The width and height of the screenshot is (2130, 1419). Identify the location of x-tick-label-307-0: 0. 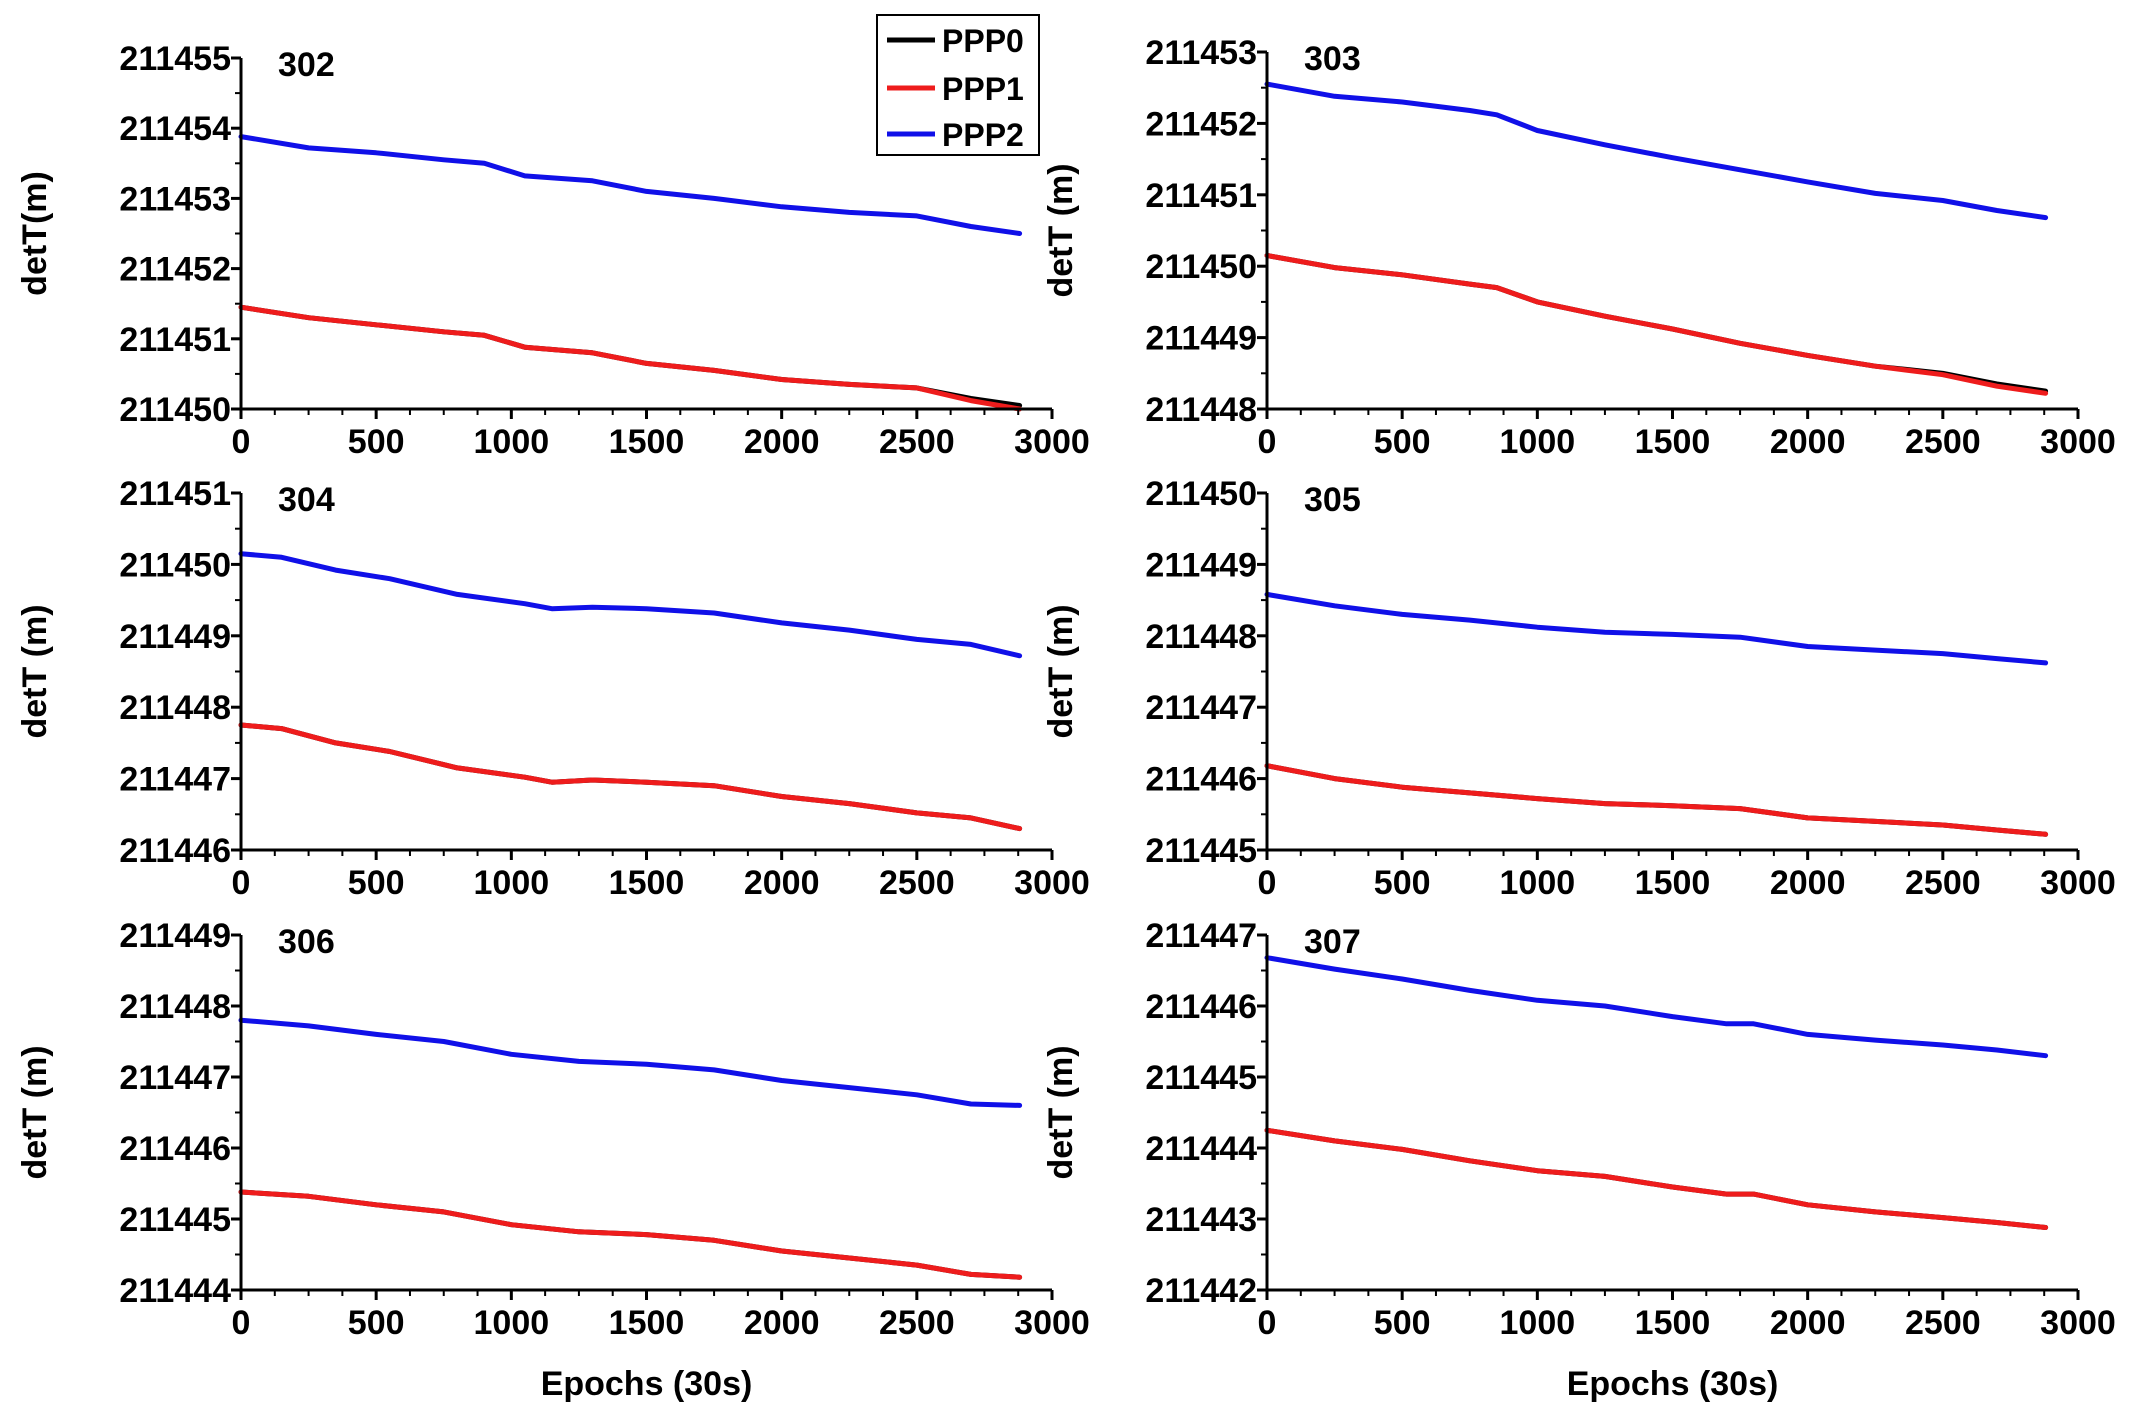
(1267, 1323).